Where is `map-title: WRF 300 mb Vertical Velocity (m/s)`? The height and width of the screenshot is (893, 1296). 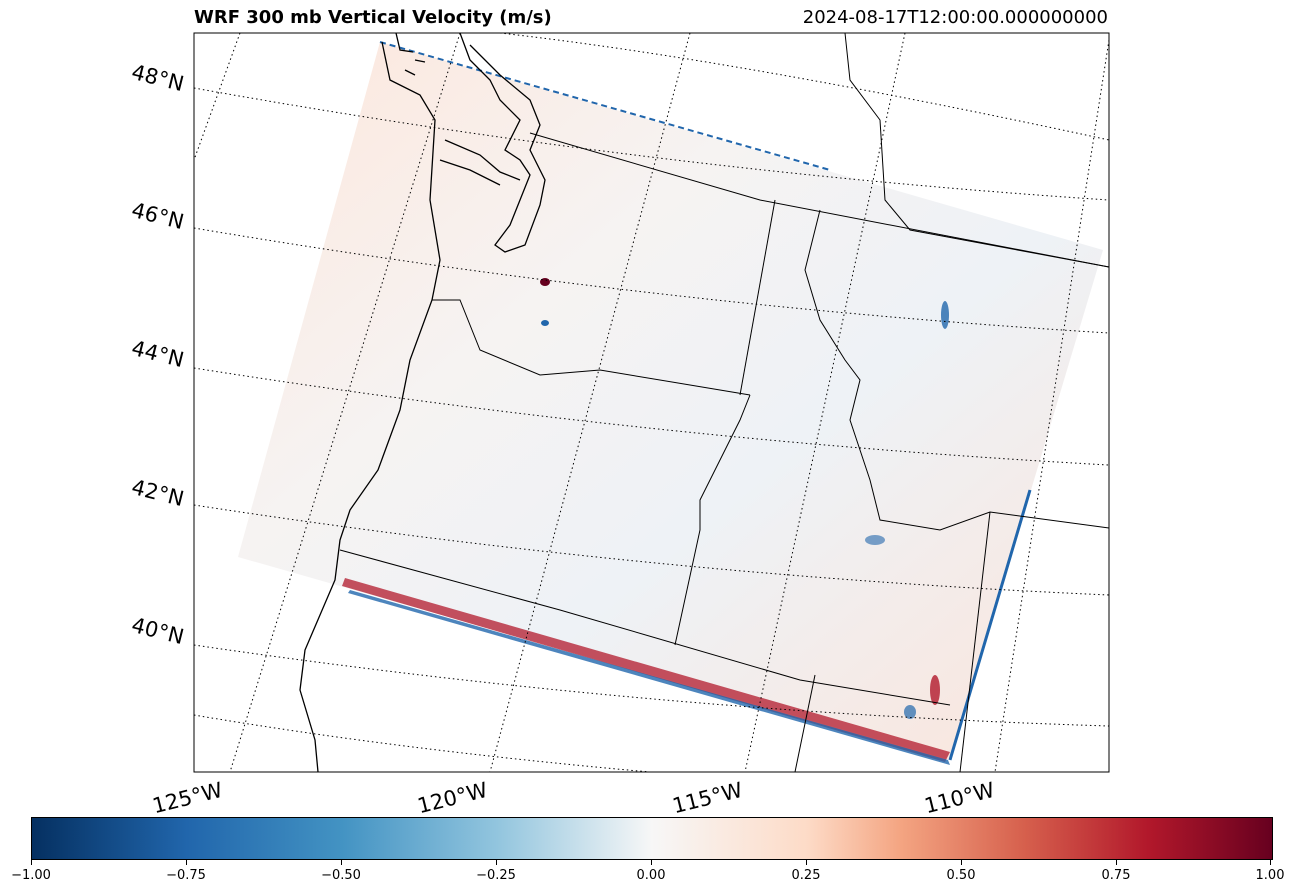
map-title: WRF 300 mb Vertical Velocity (m/s) is located at coordinates (373, 17).